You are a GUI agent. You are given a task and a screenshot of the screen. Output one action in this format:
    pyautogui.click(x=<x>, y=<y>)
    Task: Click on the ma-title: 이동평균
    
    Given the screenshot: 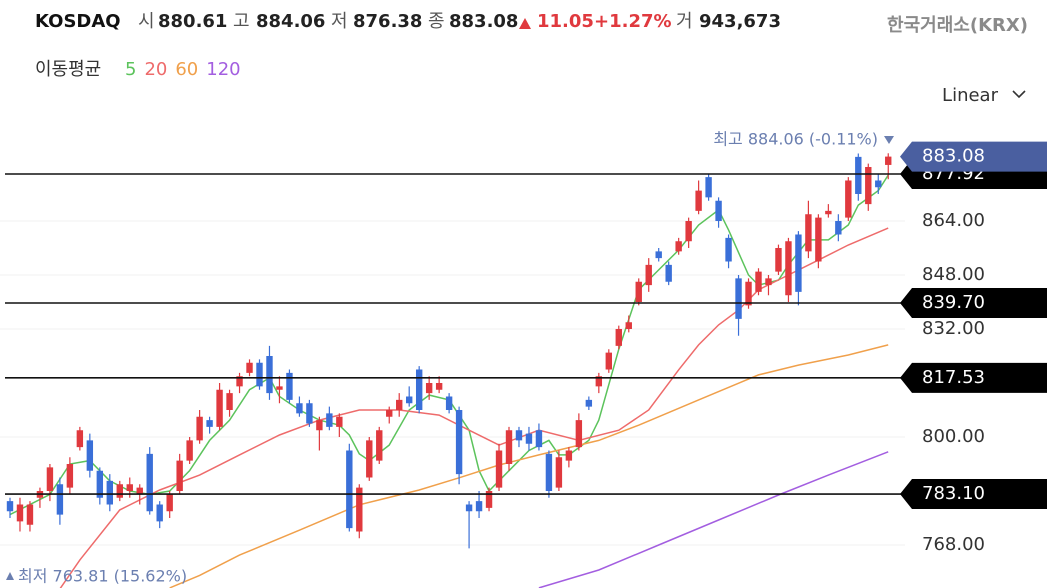 What is the action you would take?
    pyautogui.click(x=68, y=69)
    